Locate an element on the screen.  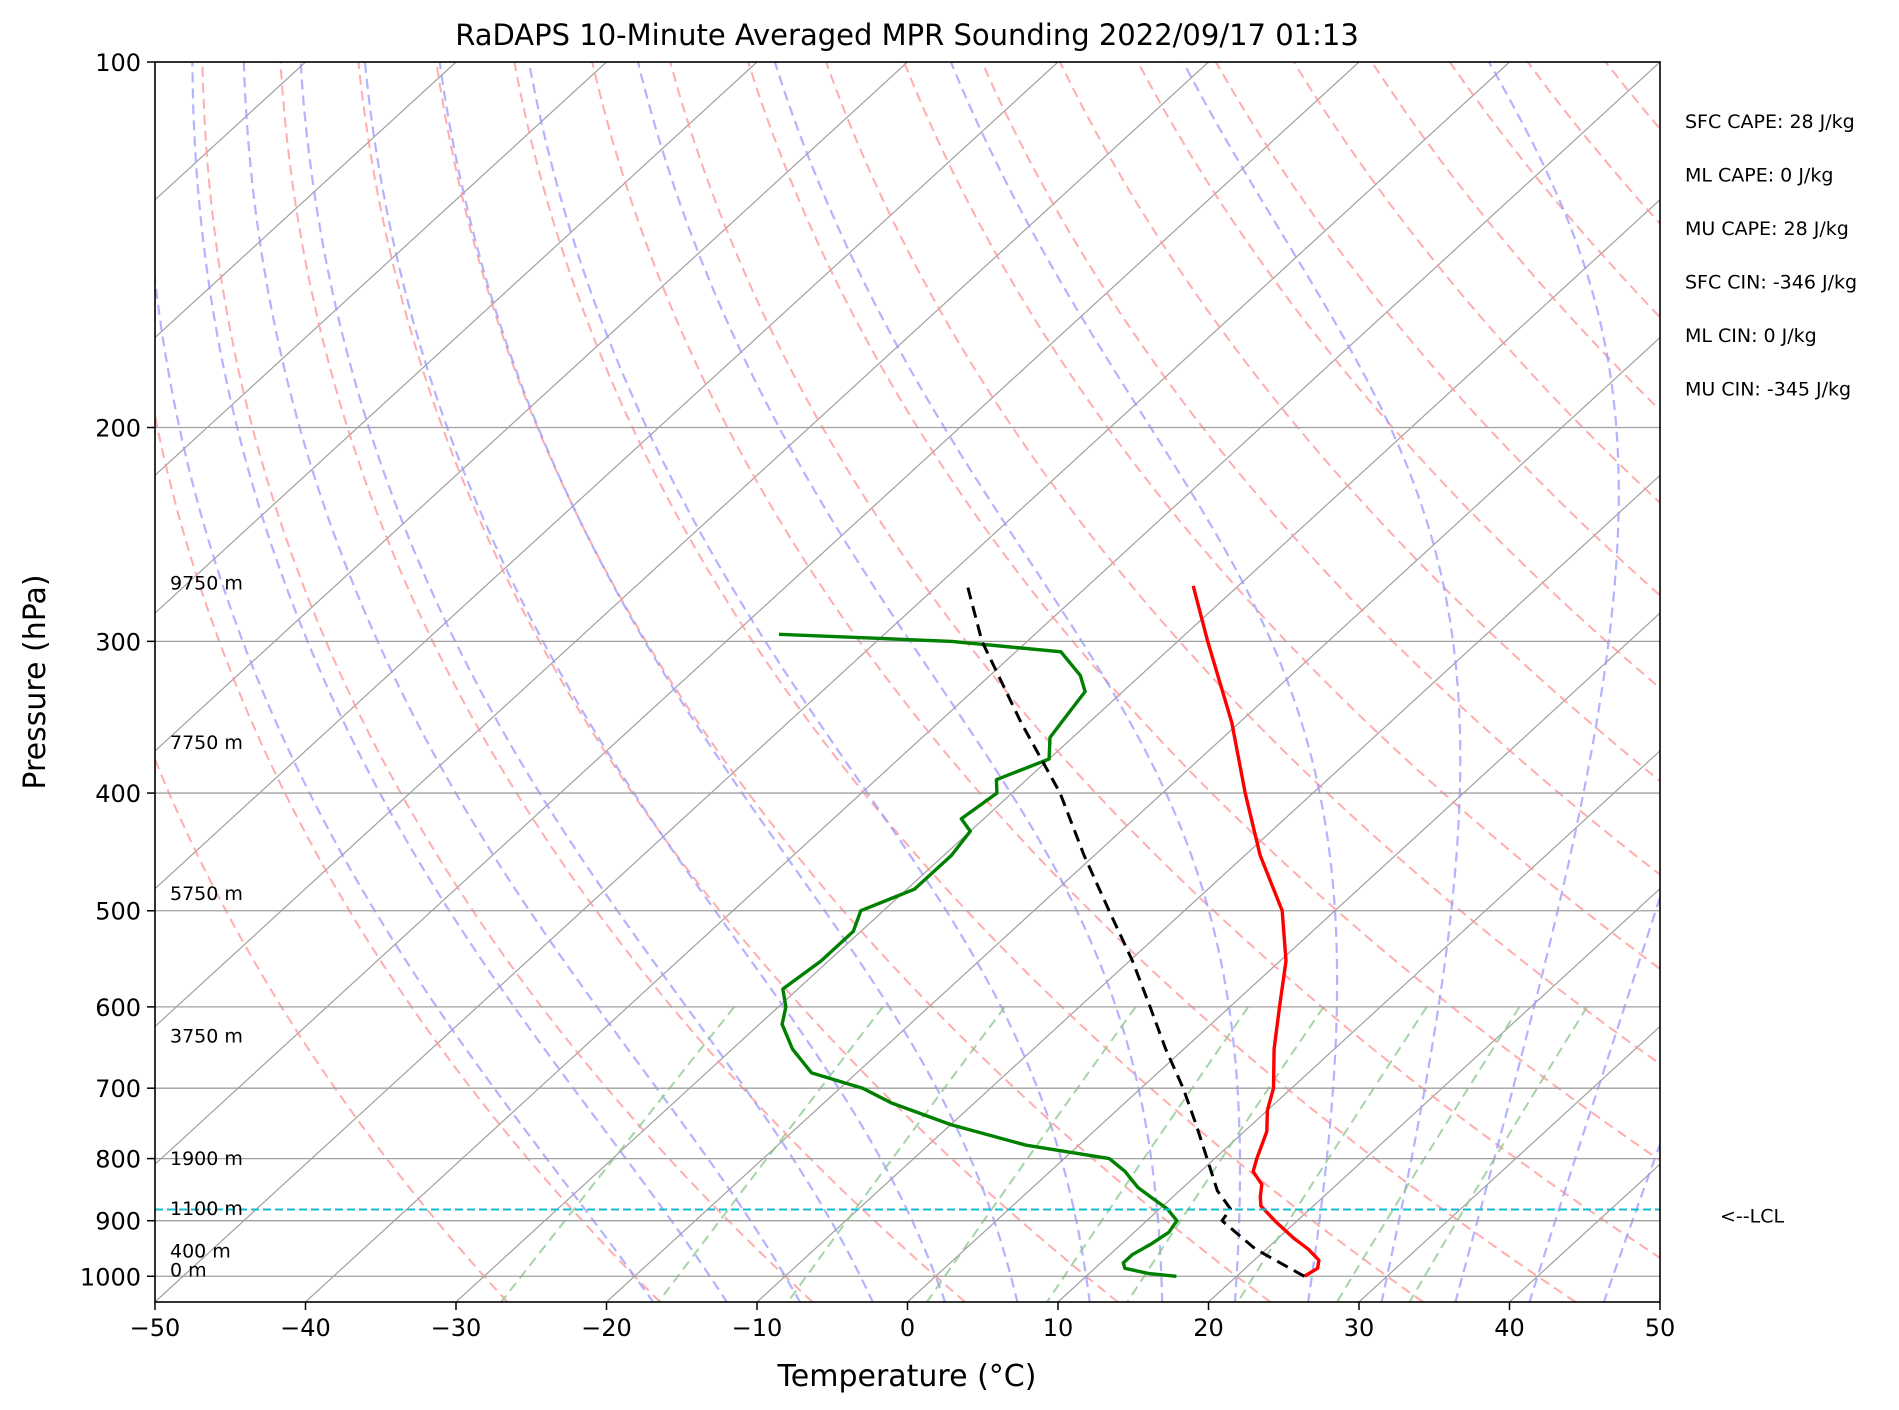
height-label: 1900 m is located at coordinates (206, 1159).